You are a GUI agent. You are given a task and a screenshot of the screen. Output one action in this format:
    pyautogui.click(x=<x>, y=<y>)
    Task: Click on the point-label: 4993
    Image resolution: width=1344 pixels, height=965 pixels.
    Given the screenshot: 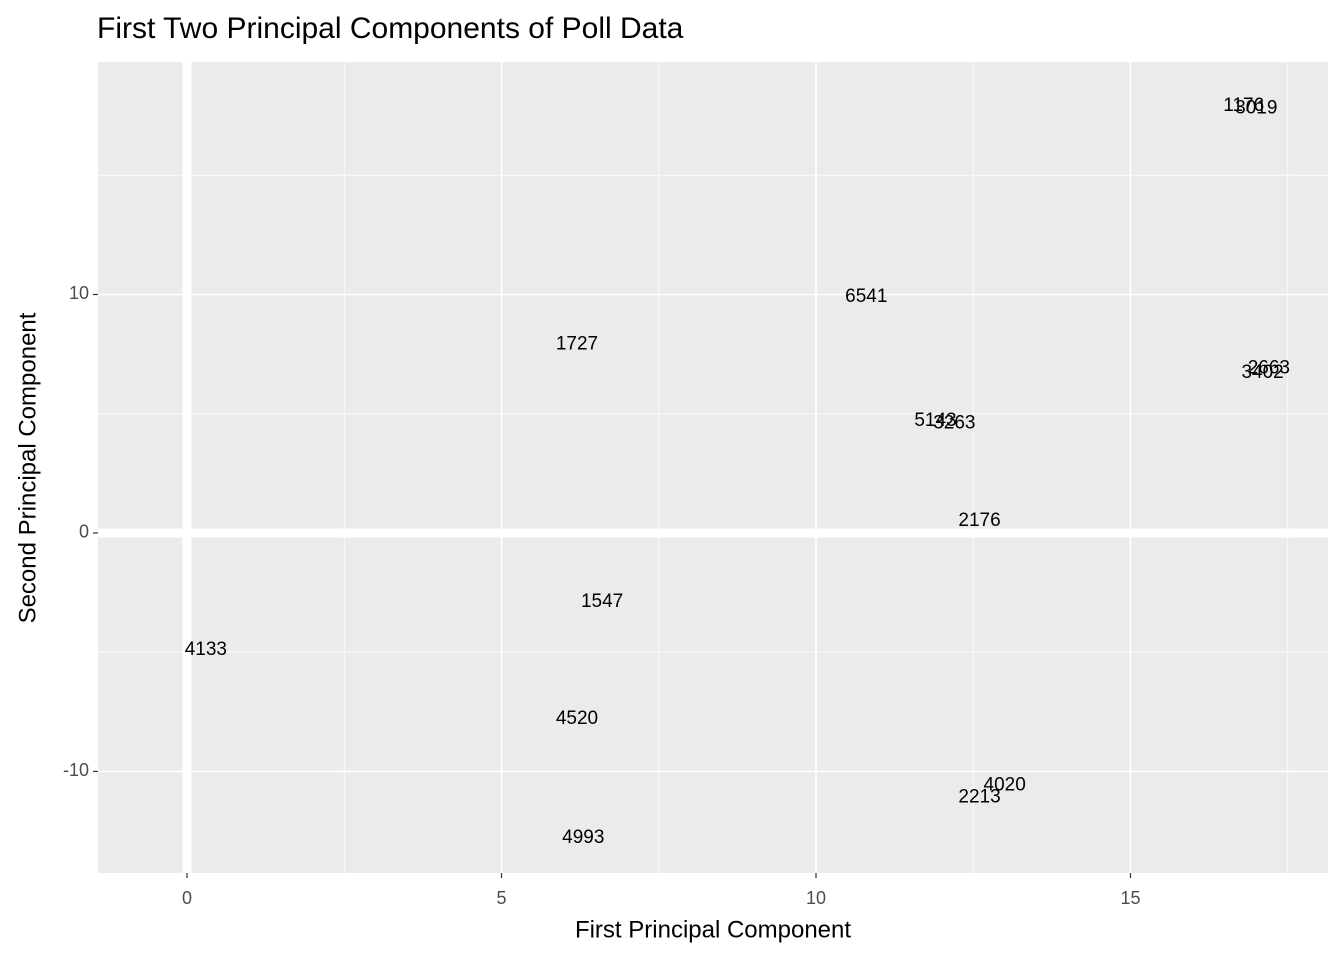 What is the action you would take?
    pyautogui.click(x=583, y=837)
    